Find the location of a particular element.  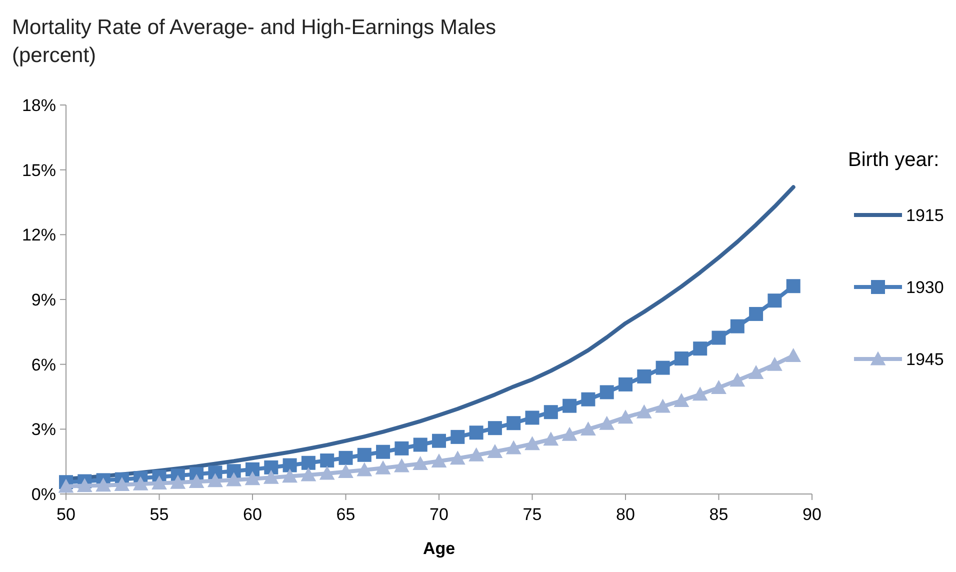

chart-title: Mortality Rate of Average- and High-Earnings Males is located at coordinates (254, 27).